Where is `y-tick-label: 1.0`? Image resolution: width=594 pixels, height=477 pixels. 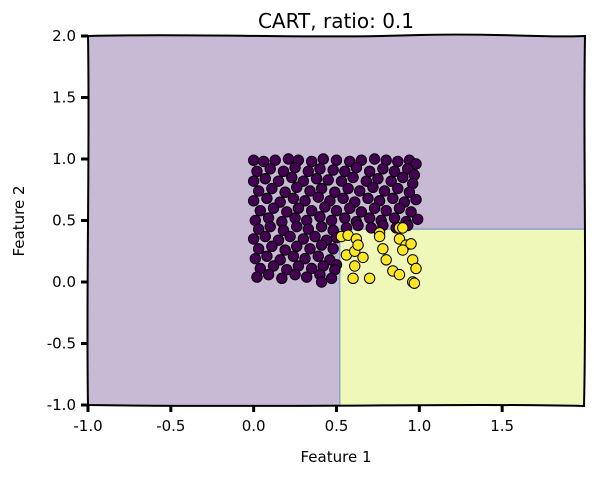
y-tick-label: 1.0 is located at coordinates (64, 159).